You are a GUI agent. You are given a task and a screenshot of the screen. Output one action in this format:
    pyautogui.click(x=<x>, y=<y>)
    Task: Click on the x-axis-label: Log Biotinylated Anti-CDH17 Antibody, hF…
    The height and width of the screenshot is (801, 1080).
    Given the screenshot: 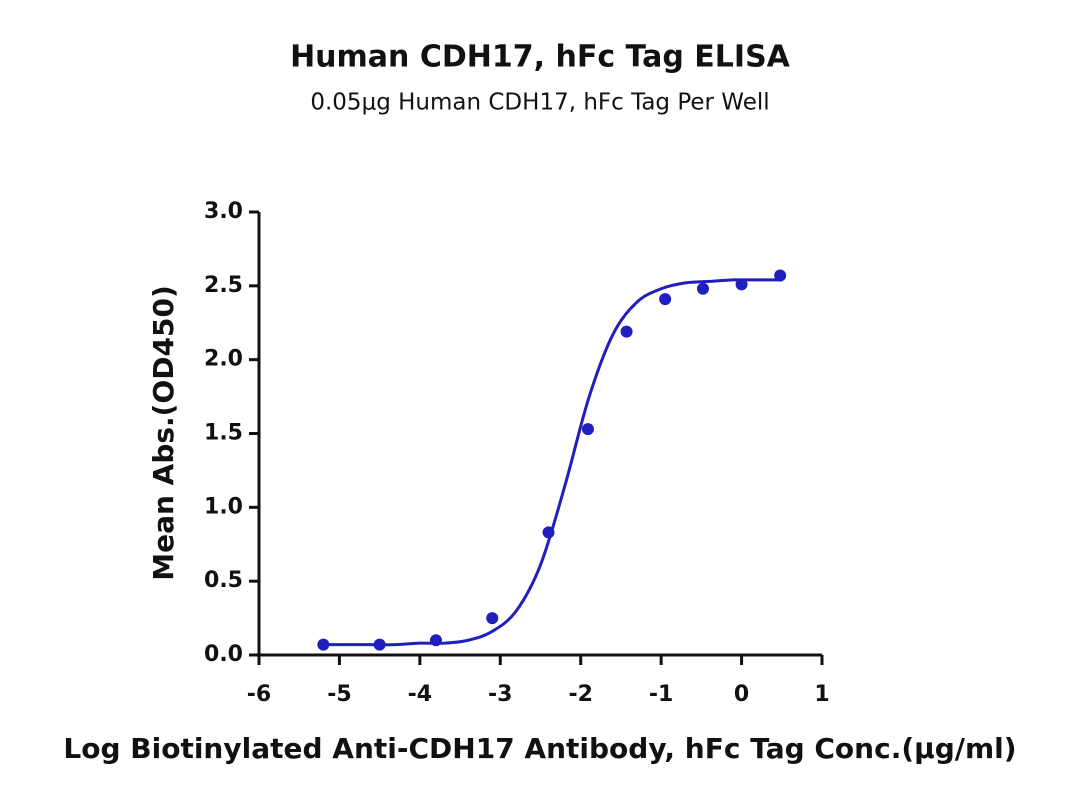 What is the action you would take?
    pyautogui.click(x=539, y=748)
    